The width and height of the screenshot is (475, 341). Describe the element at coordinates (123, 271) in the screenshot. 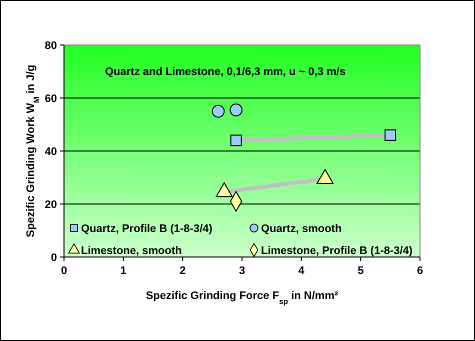

I see `x-tick-label: 1` at that location.